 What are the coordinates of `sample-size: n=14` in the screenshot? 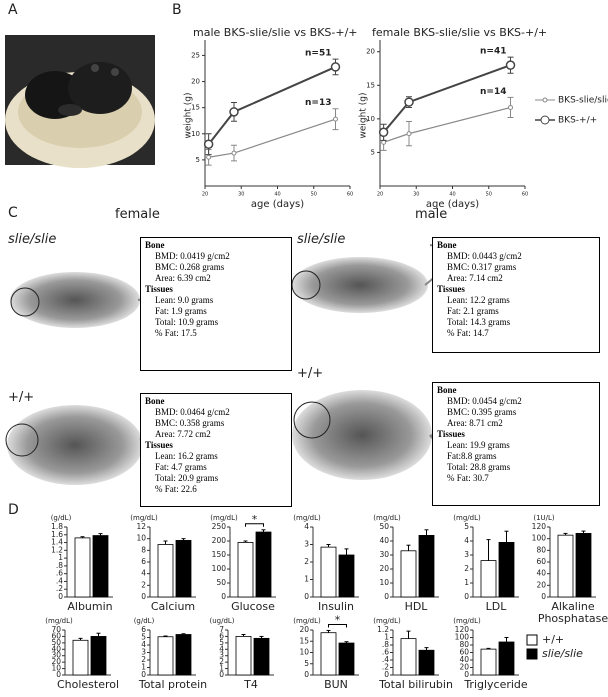 It's located at (493, 92).